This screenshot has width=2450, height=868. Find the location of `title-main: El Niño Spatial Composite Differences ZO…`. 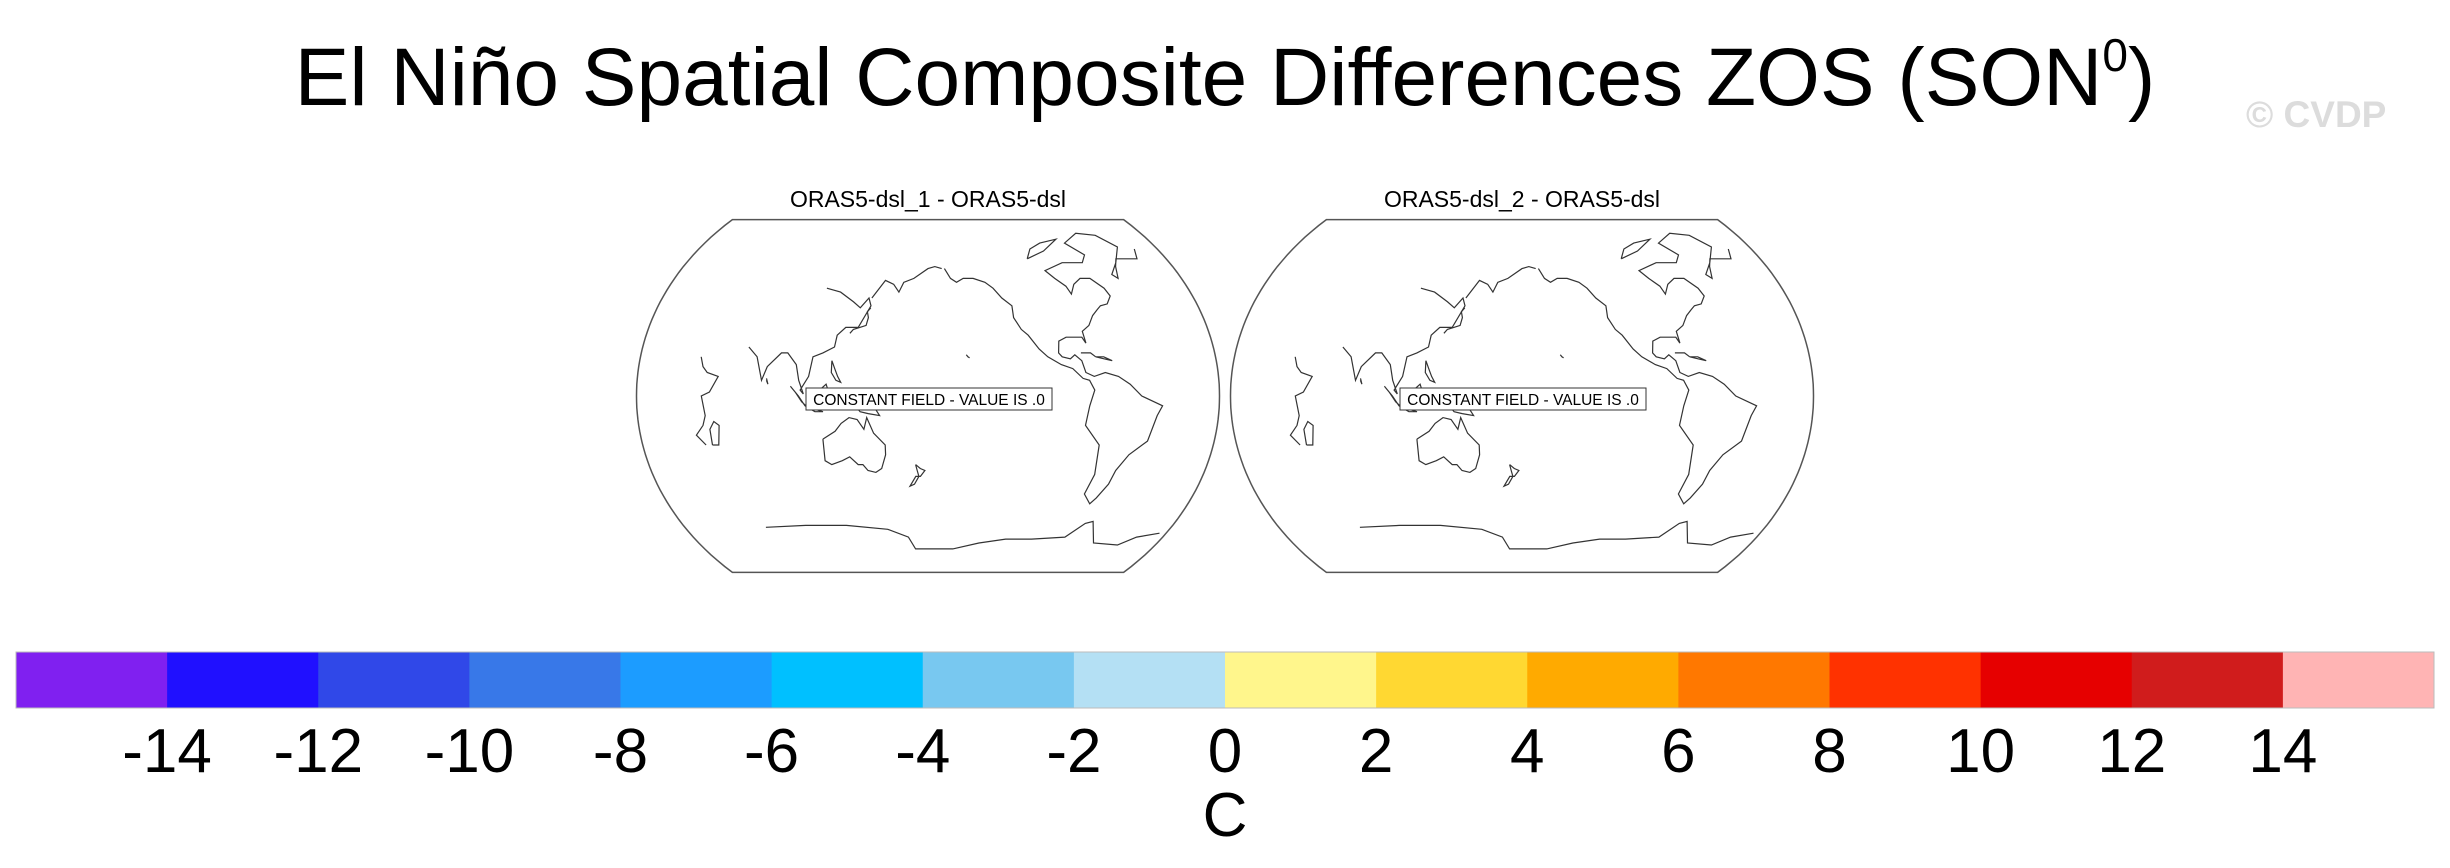

title-main: El Niño Spatial Composite Differences ZO… is located at coordinates (1198, 77).